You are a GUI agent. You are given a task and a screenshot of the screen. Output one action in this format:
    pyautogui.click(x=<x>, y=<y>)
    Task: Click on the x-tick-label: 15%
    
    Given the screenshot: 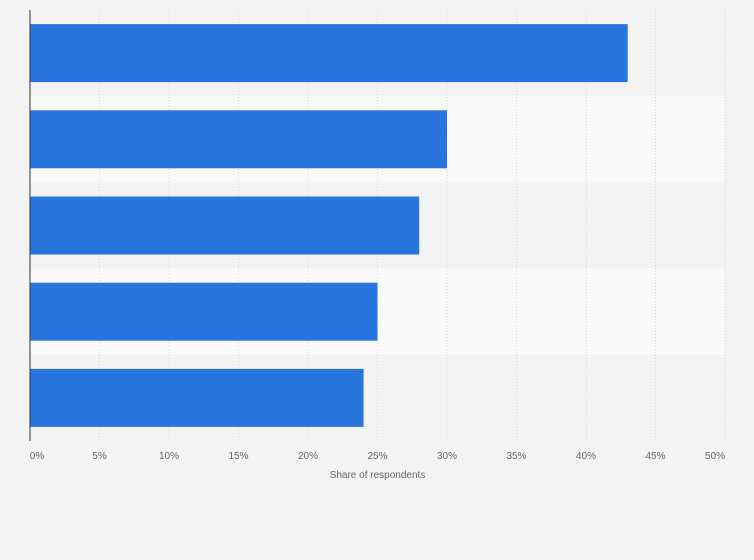 What is the action you would take?
    pyautogui.click(x=238, y=456)
    